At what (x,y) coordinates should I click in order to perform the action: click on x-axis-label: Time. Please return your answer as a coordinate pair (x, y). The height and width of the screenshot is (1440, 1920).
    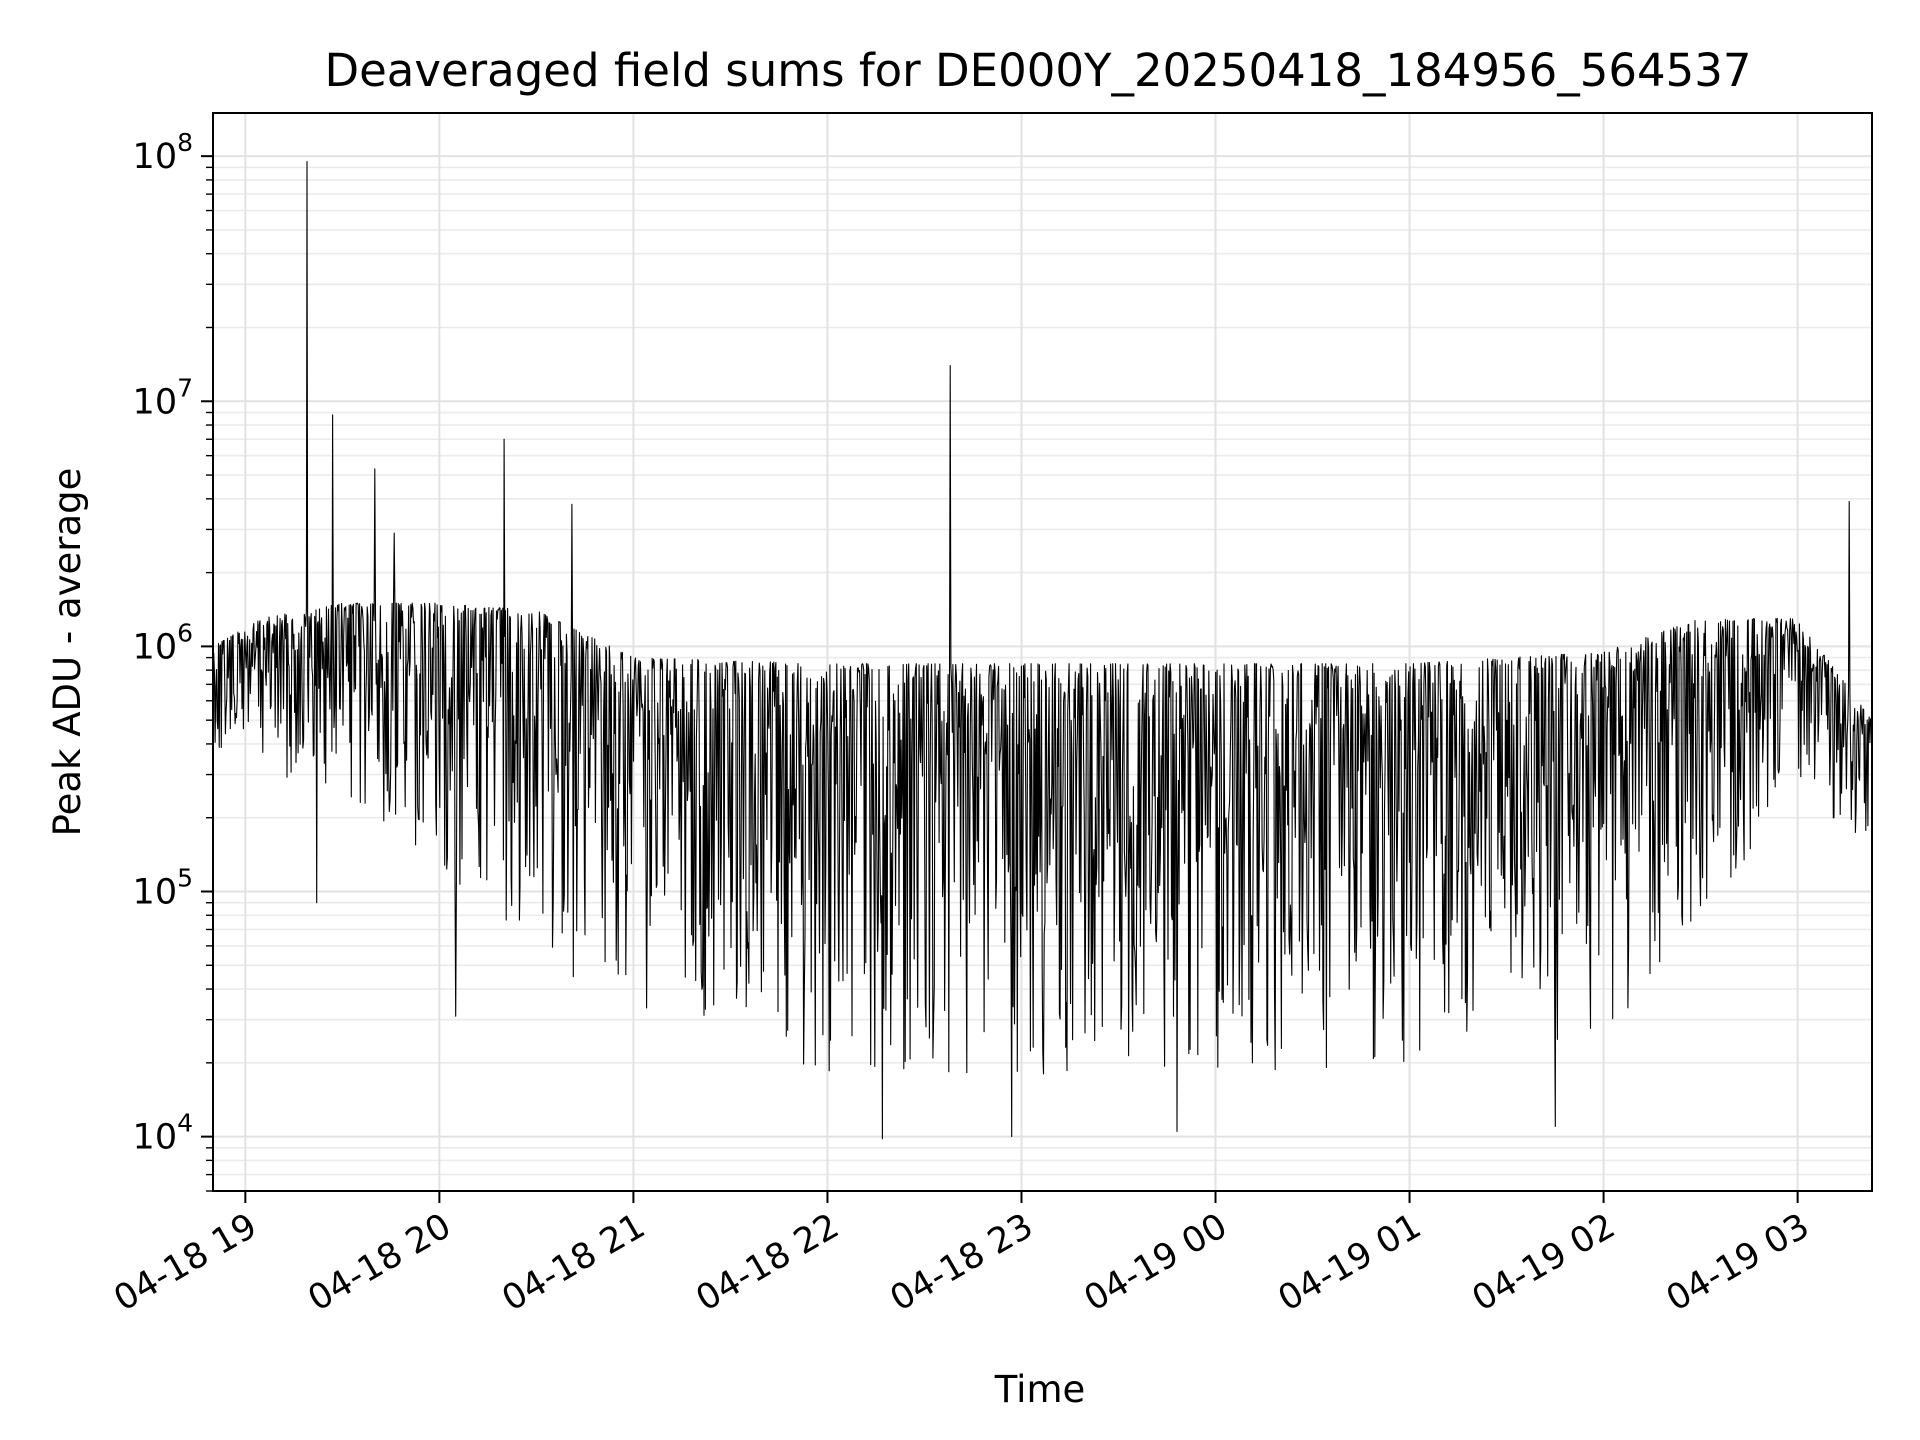
    Looking at the image, I should click on (1040, 1389).